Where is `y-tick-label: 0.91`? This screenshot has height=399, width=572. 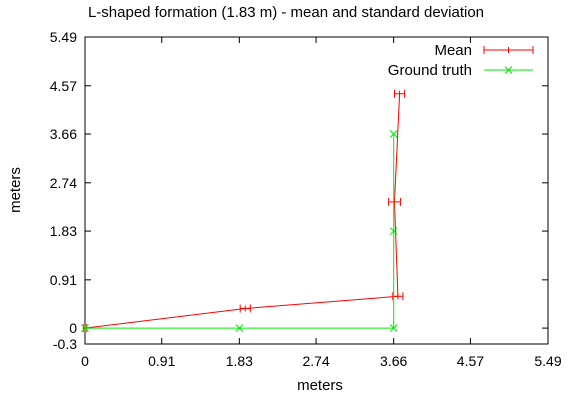 y-tick-label: 0.91 is located at coordinates (63, 280).